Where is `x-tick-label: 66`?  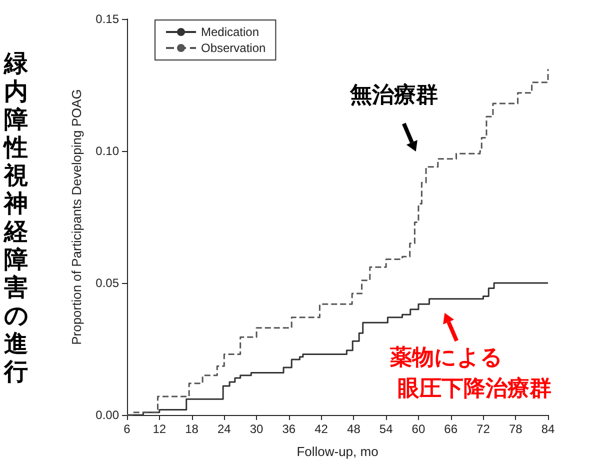
x-tick-label: 66 is located at coordinates (451, 429).